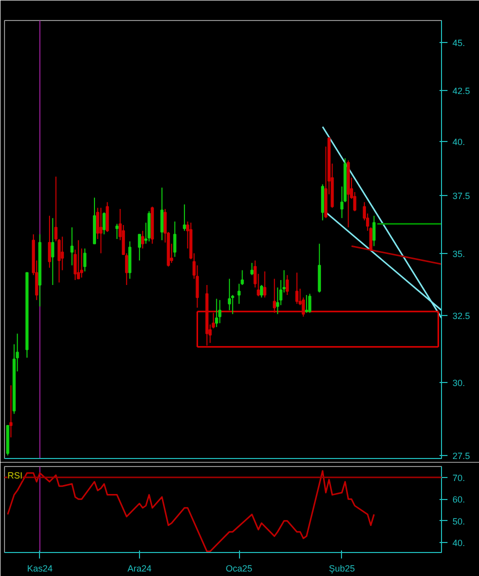  What do you see at coordinates (461, 315) in the screenshot?
I see `y-tick-label: 32.5` at bounding box center [461, 315].